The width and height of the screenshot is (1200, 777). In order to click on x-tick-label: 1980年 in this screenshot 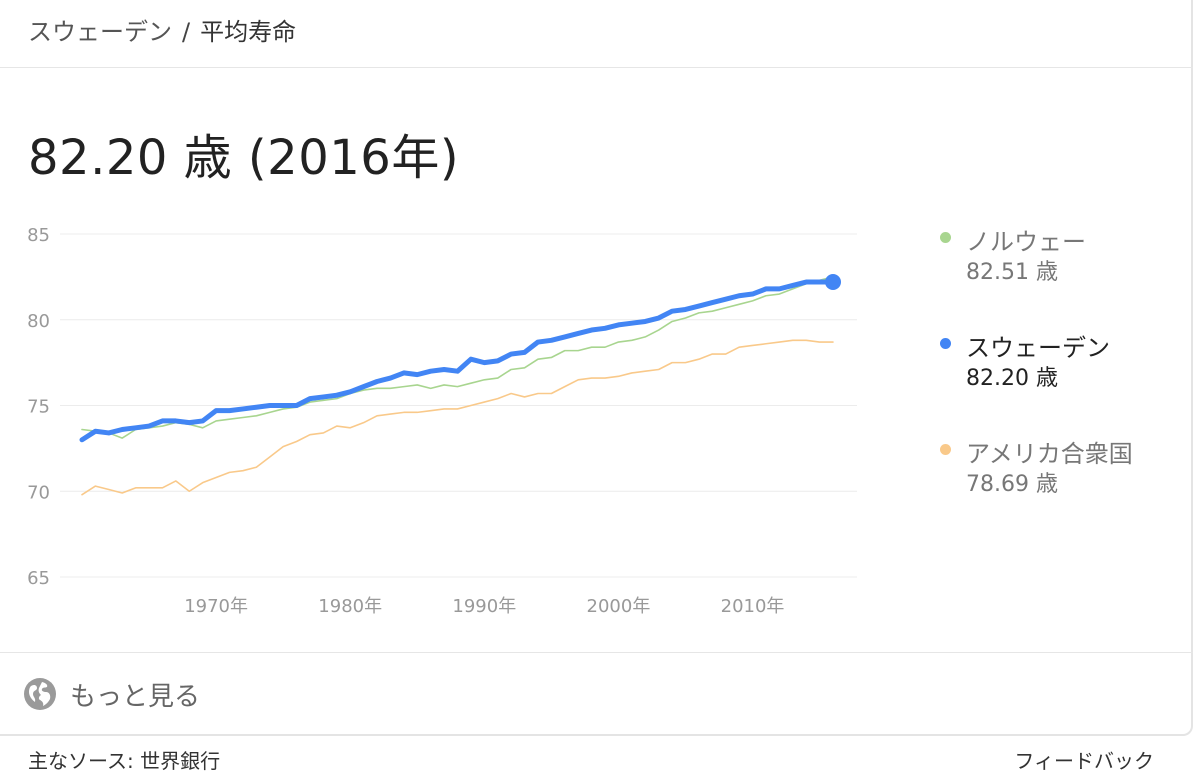, I will do `click(350, 606)`.